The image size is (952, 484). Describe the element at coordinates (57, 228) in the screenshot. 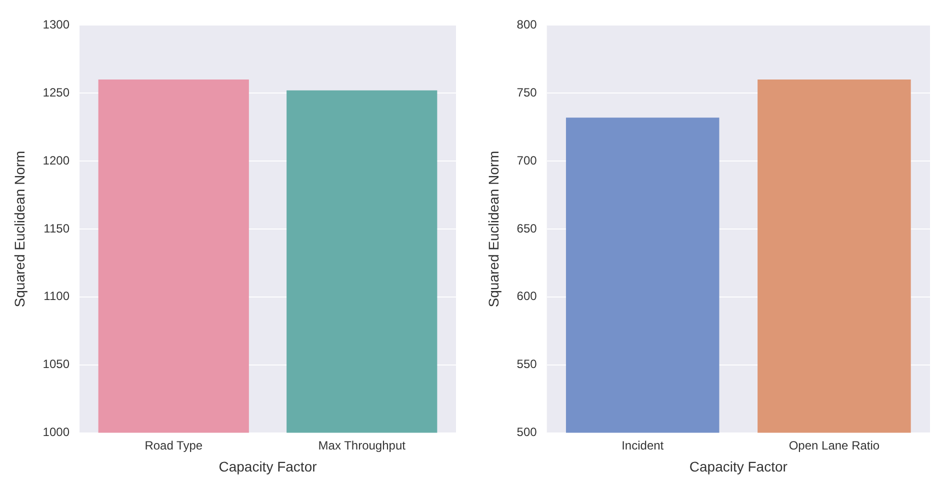

I see `y-tick-label: 1150` at that location.